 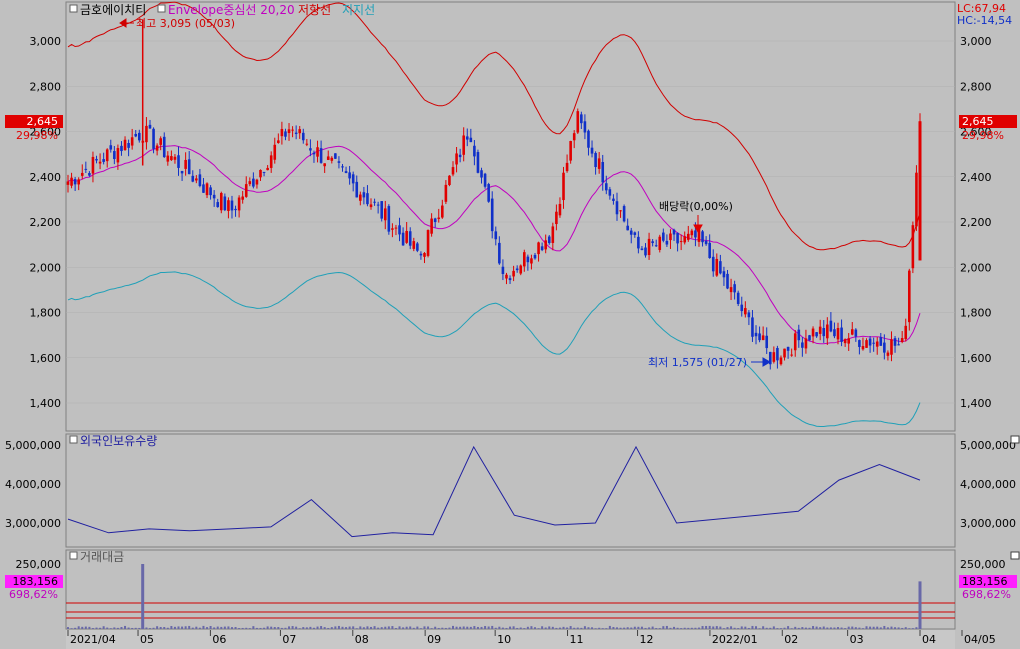 What do you see at coordinates (976, 41) in the screenshot?
I see `y-tick-label: 3,000` at bounding box center [976, 41].